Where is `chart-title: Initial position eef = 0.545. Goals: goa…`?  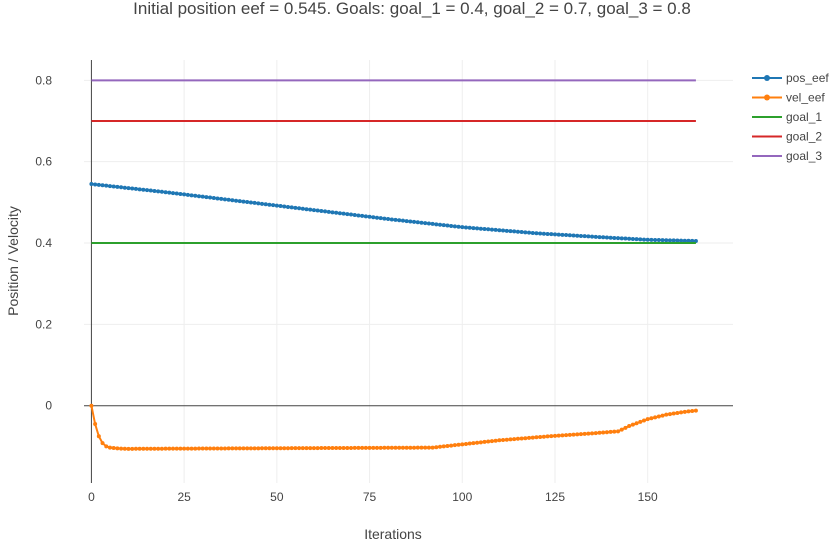 chart-title: Initial position eef = 0.545. Goals: goa… is located at coordinates (412, 9).